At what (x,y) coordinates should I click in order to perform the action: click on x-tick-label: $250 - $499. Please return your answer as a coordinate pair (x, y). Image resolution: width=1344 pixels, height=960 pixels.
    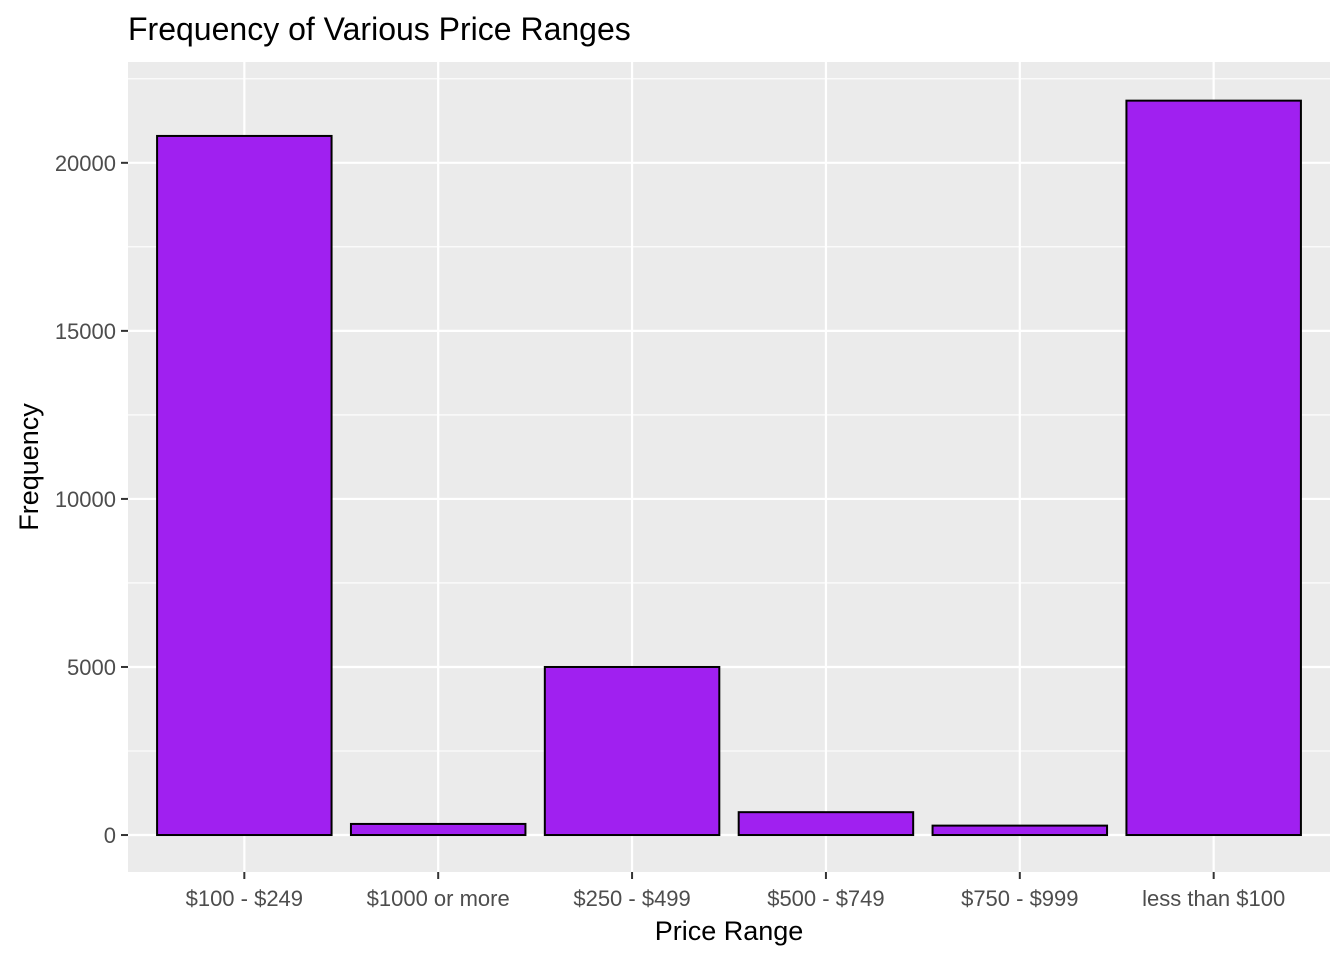
    Looking at the image, I should click on (631, 898).